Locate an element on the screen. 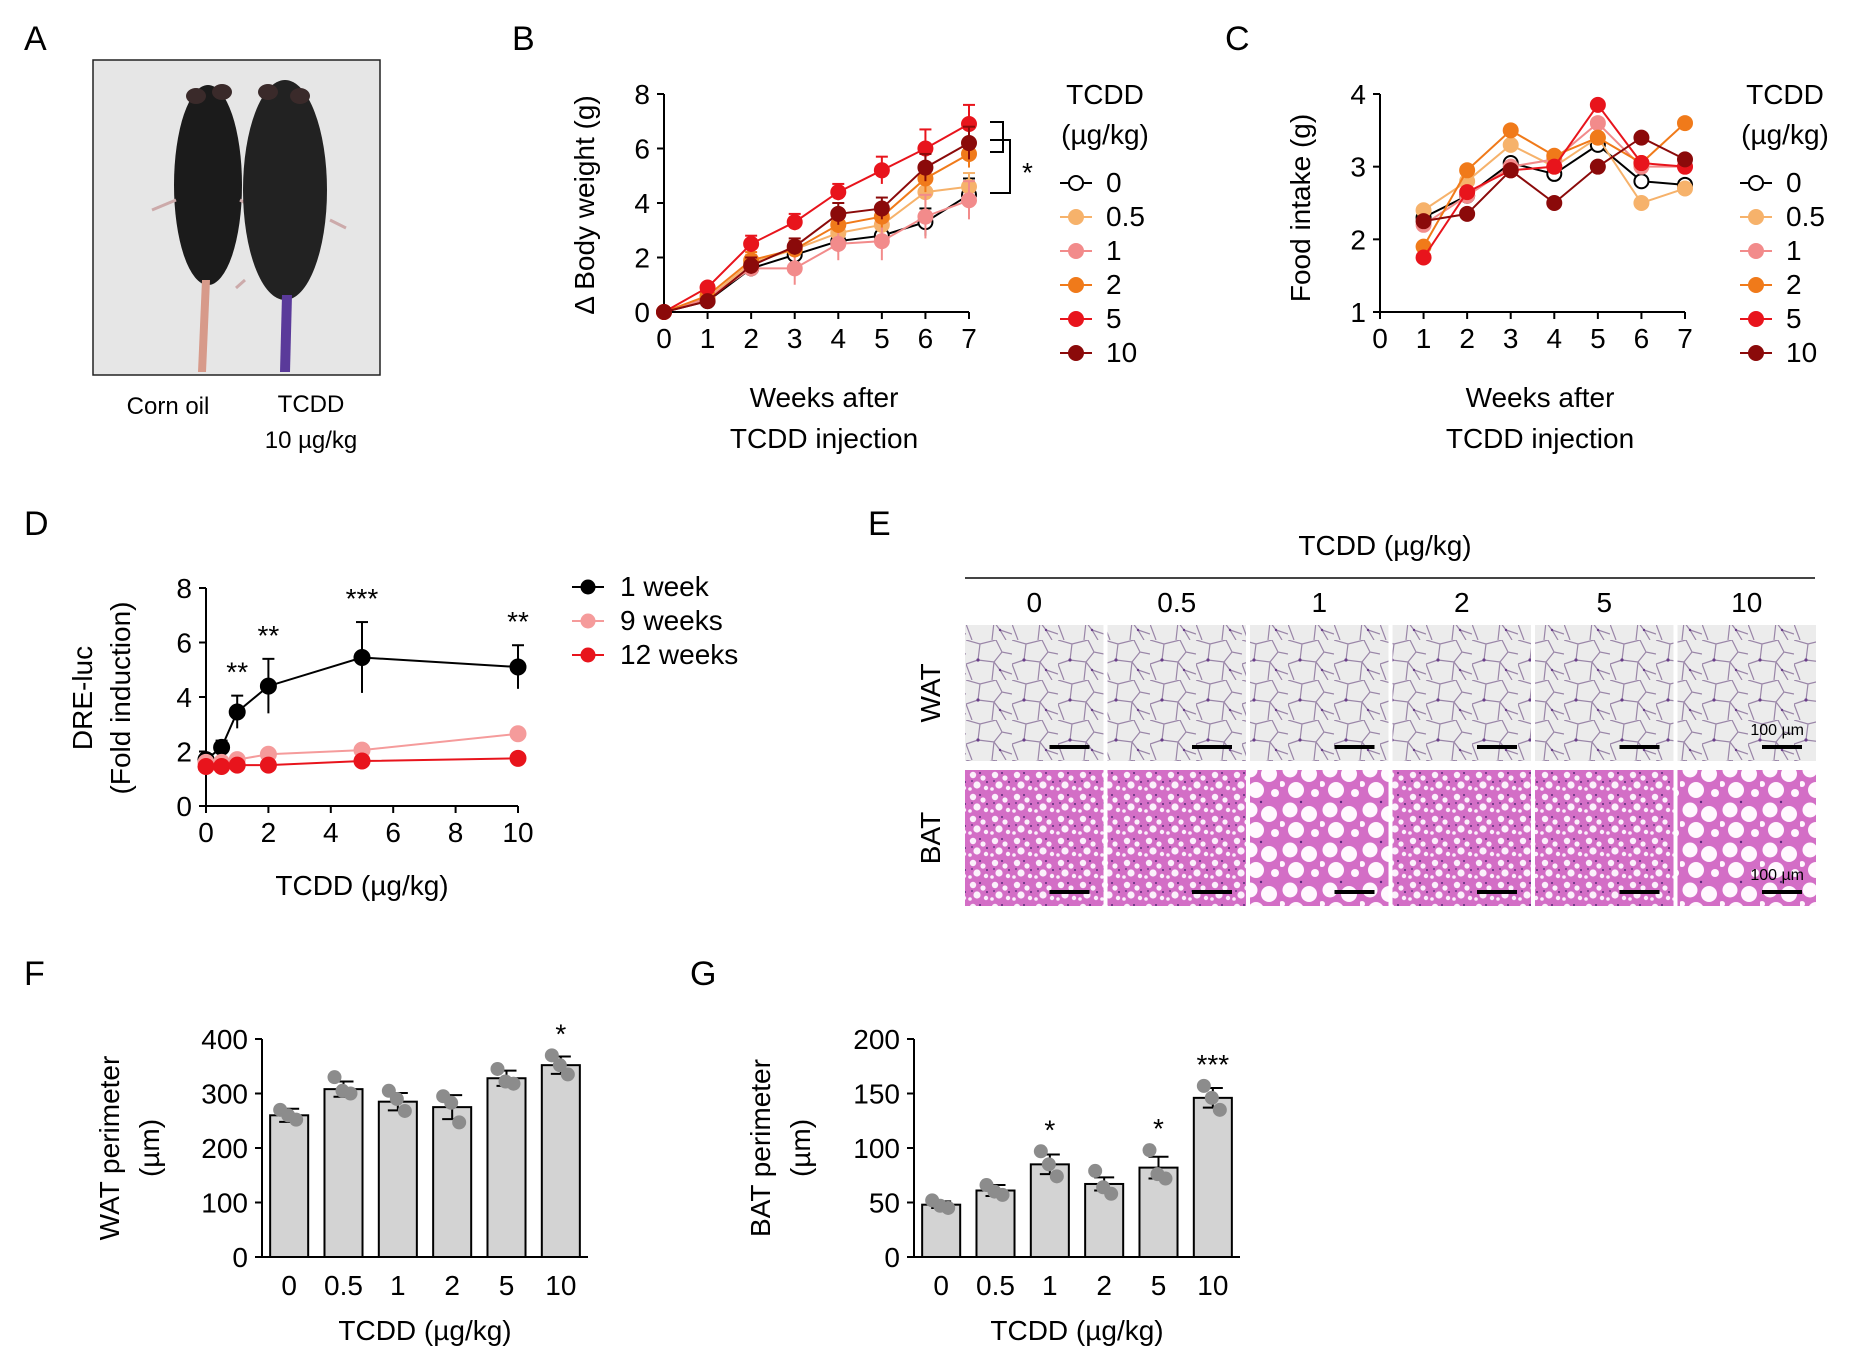 The image size is (1850, 1370). x-axis-label: TCDD (µg/kg) is located at coordinates (424, 1330).